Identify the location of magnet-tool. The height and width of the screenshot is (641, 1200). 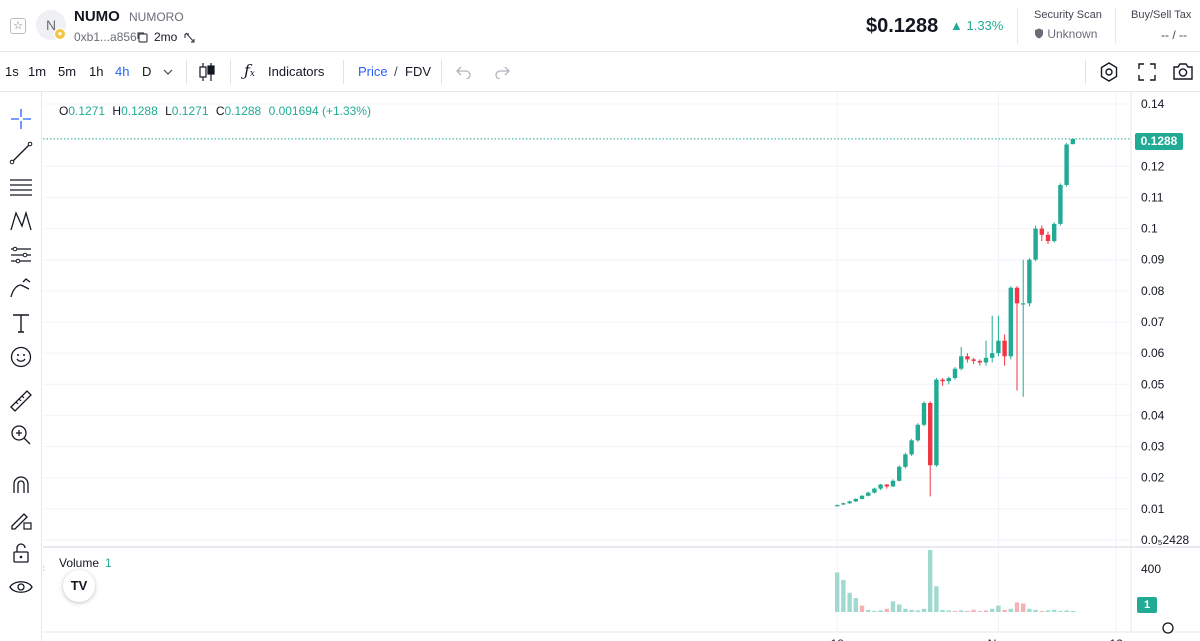
(21, 485).